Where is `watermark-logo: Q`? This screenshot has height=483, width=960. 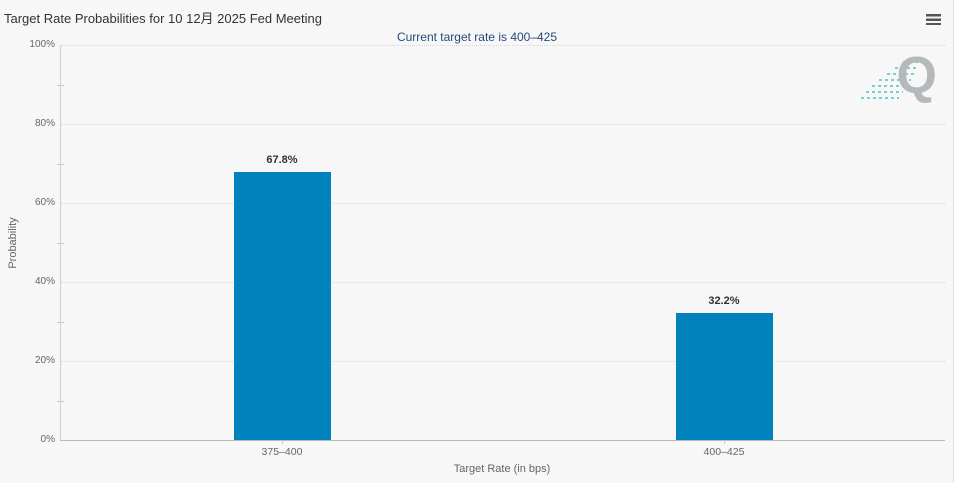 watermark-logo: Q is located at coordinates (900, 82).